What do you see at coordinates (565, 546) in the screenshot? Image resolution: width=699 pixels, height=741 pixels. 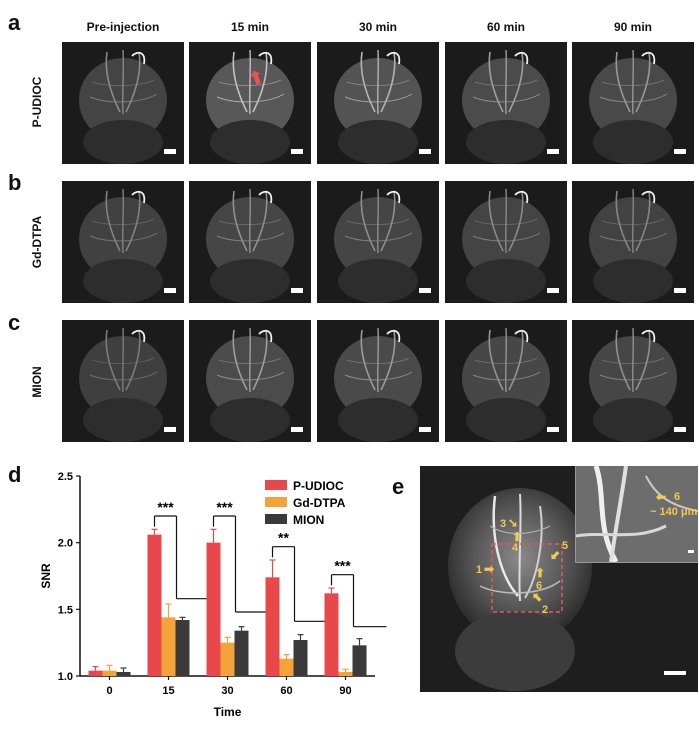 I see `label-5: 5` at bounding box center [565, 546].